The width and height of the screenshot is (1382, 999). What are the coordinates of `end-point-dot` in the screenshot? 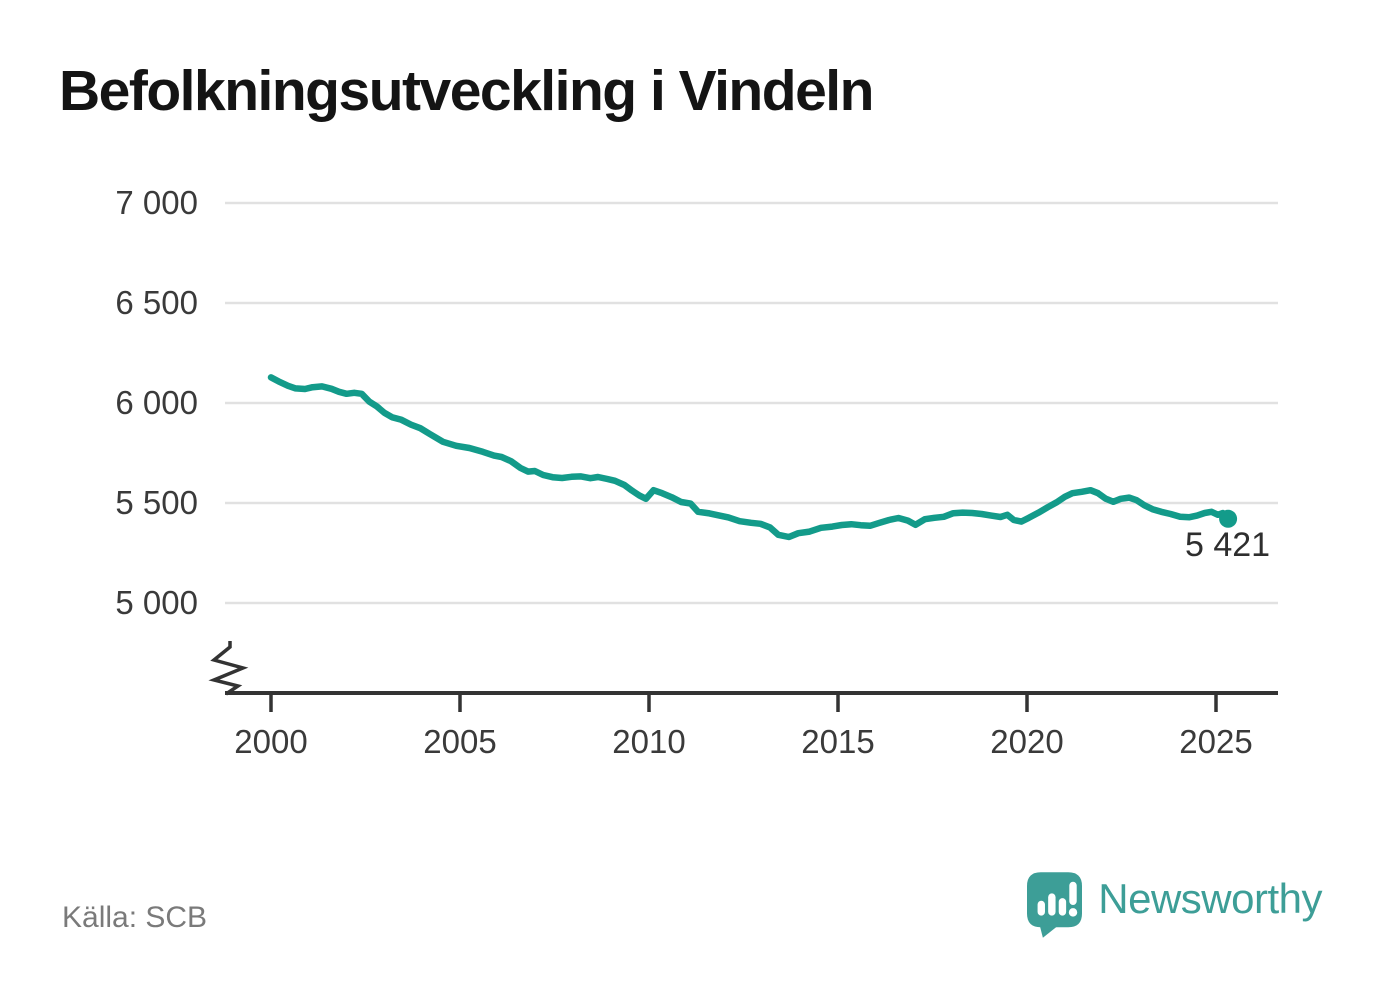 It's located at (1228, 518).